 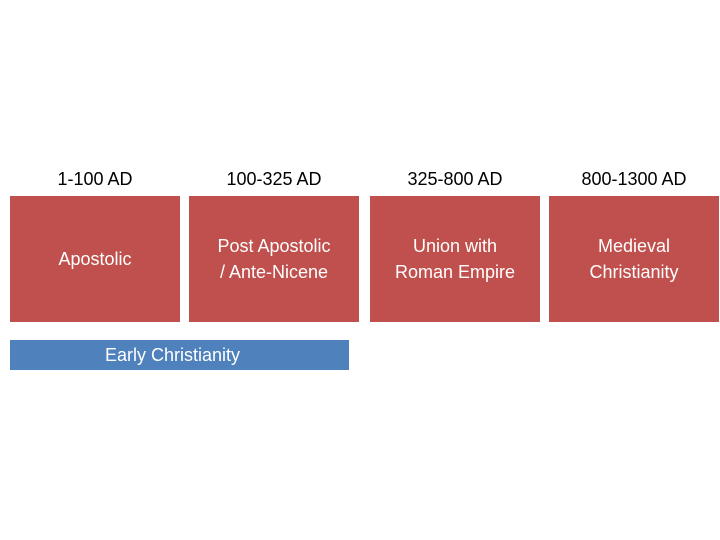 I want to click on period-box: Union with Roman Empire, so click(x=455, y=259).